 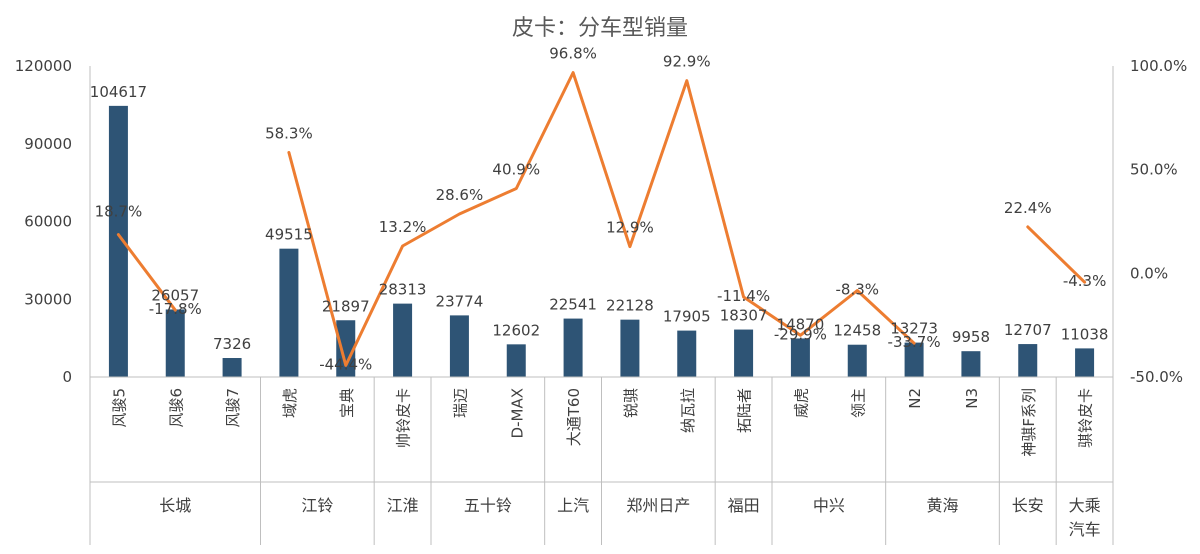 What do you see at coordinates (67, 377) in the screenshot?
I see `y-left-tick-label: 0` at bounding box center [67, 377].